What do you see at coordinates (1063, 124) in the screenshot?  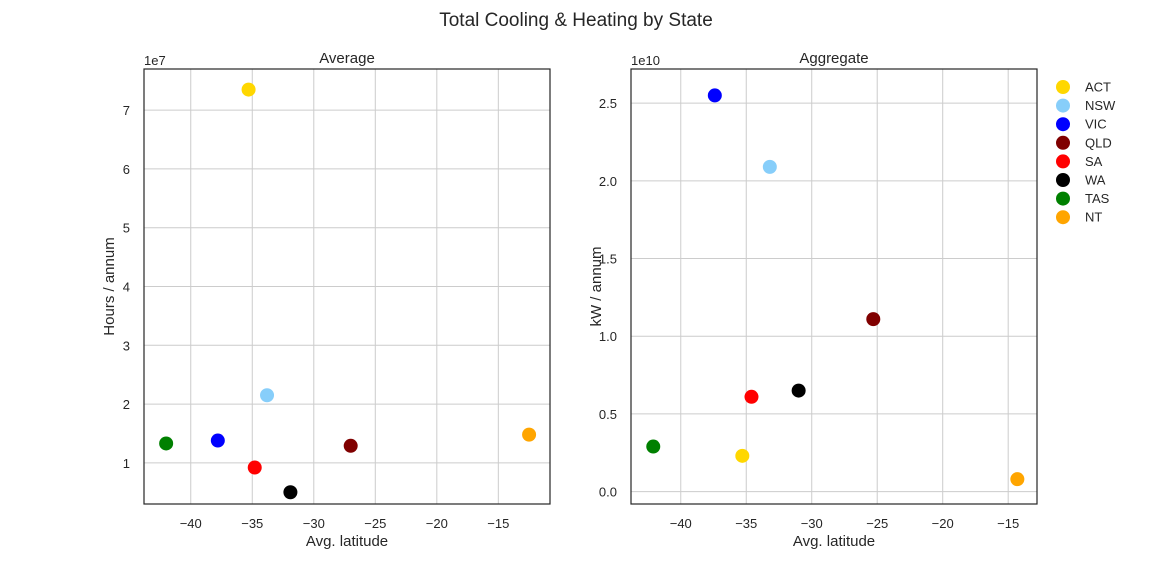 I see `legend-marker-vic` at bounding box center [1063, 124].